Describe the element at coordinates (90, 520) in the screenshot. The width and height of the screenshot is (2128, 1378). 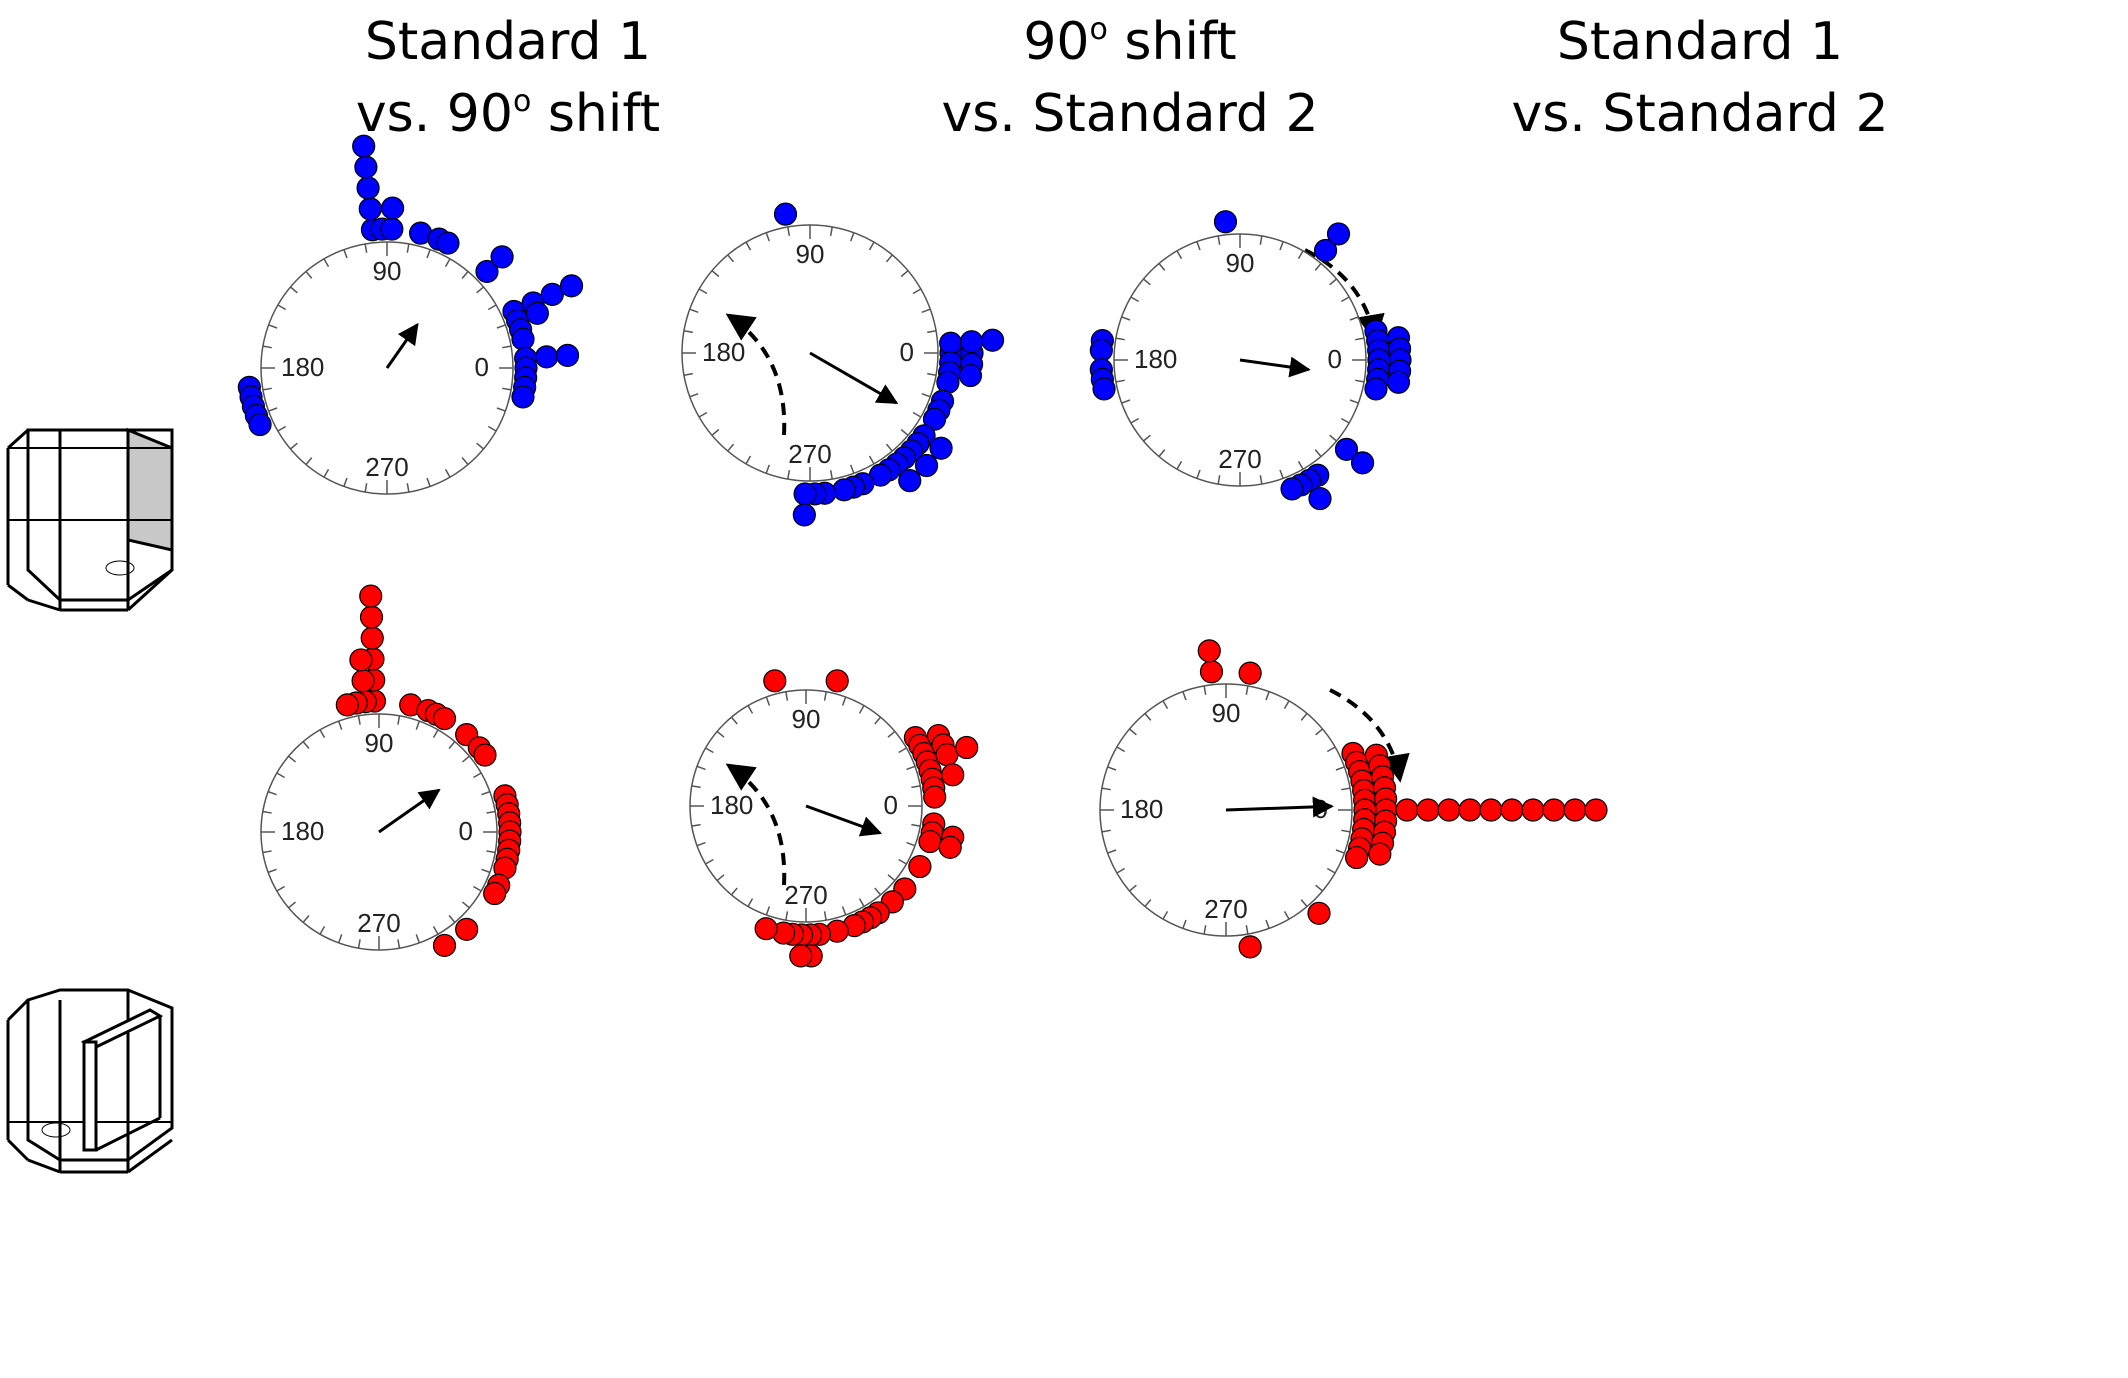
I see `apparatus-icon-standard` at that location.